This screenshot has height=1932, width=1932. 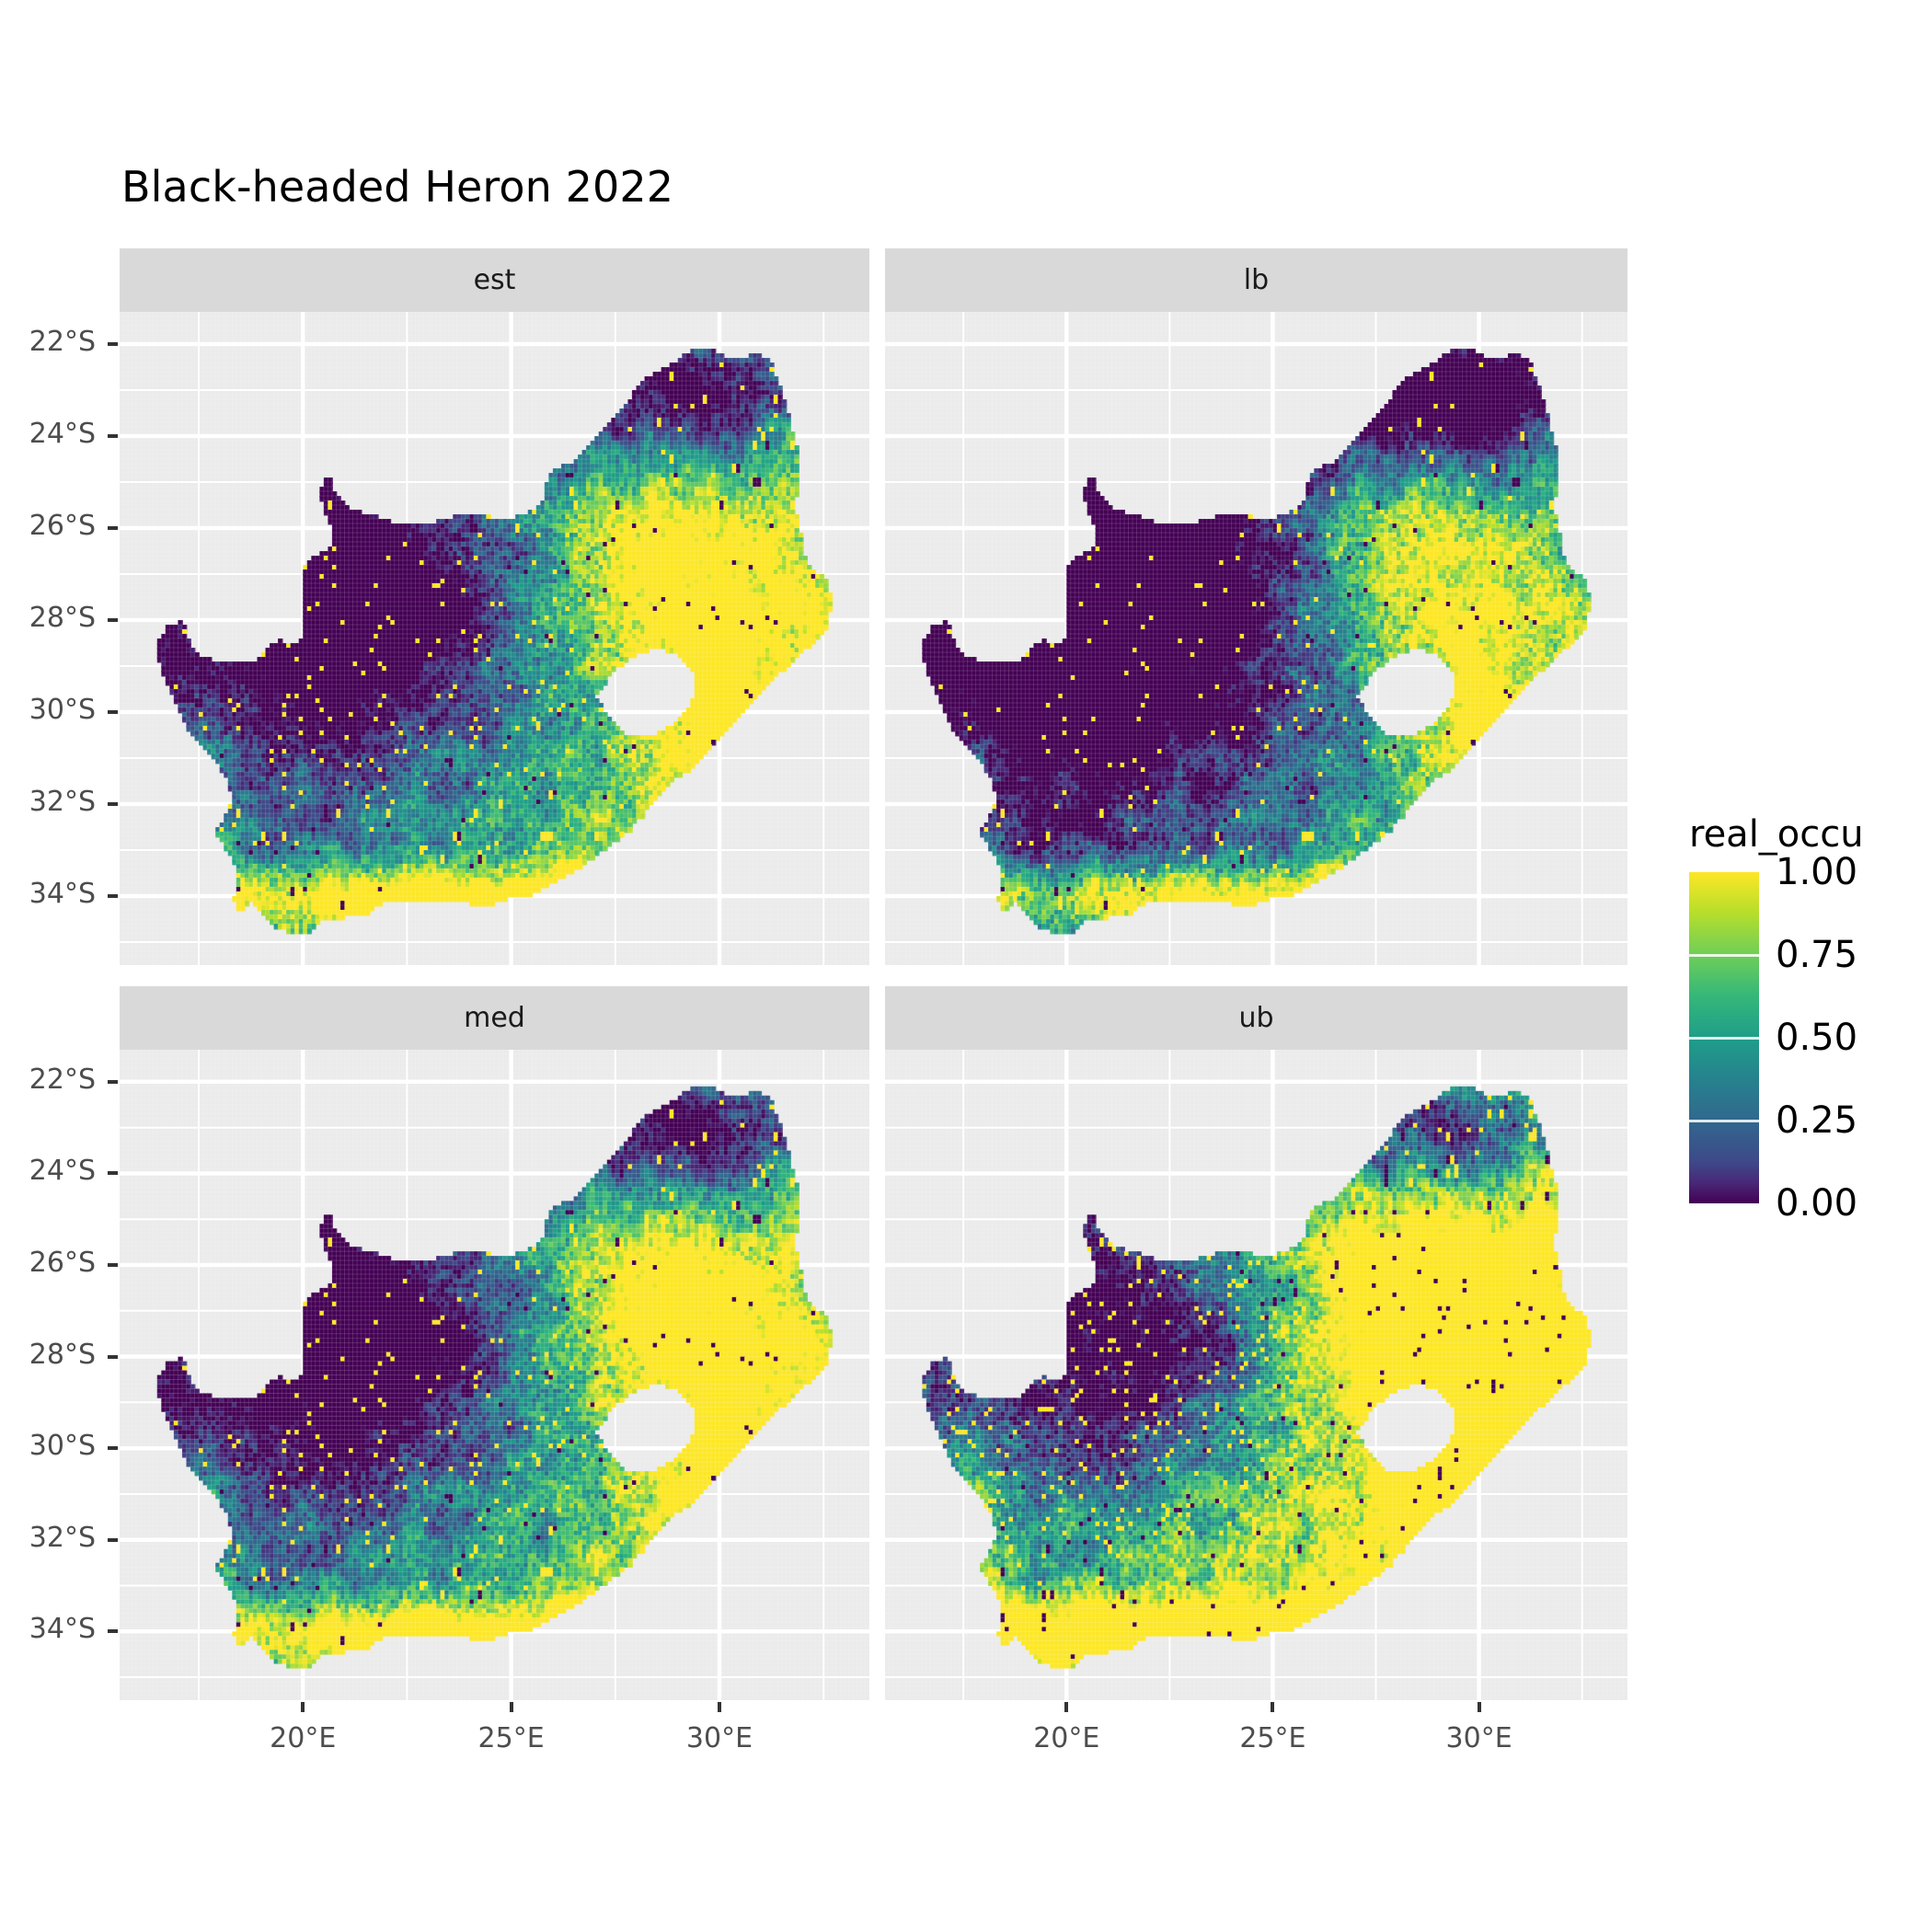 I want to click on map-raster-med, so click(x=494, y=1375).